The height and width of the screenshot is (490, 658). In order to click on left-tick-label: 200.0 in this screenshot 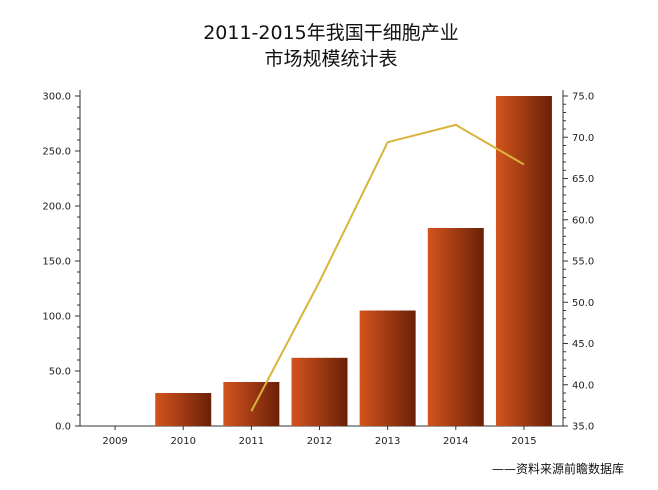, I will do `click(56, 207)`.